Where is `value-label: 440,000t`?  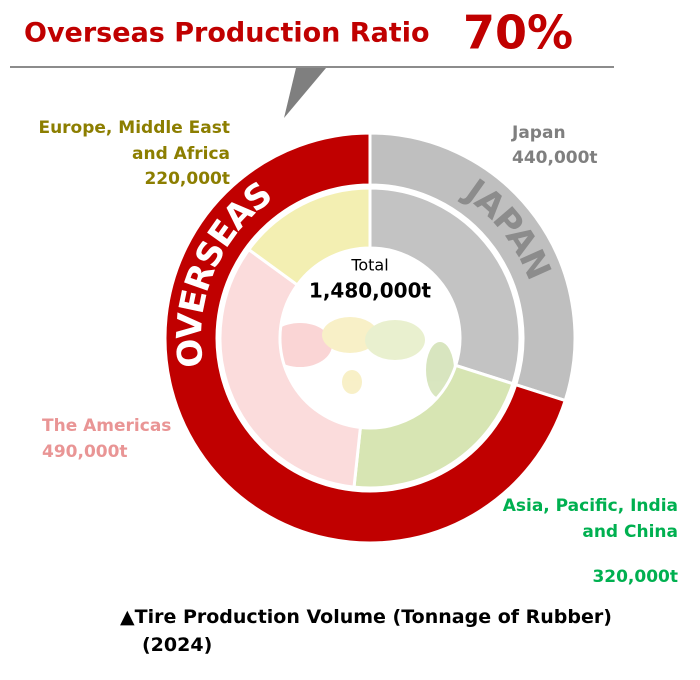
value-label: 440,000t is located at coordinates (555, 158).